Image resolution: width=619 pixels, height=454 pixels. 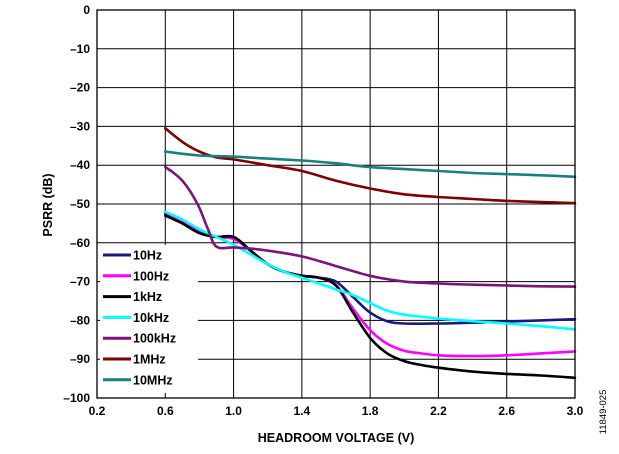 What do you see at coordinates (80, 49) in the screenshot?
I see `y-tick-label: –10` at bounding box center [80, 49].